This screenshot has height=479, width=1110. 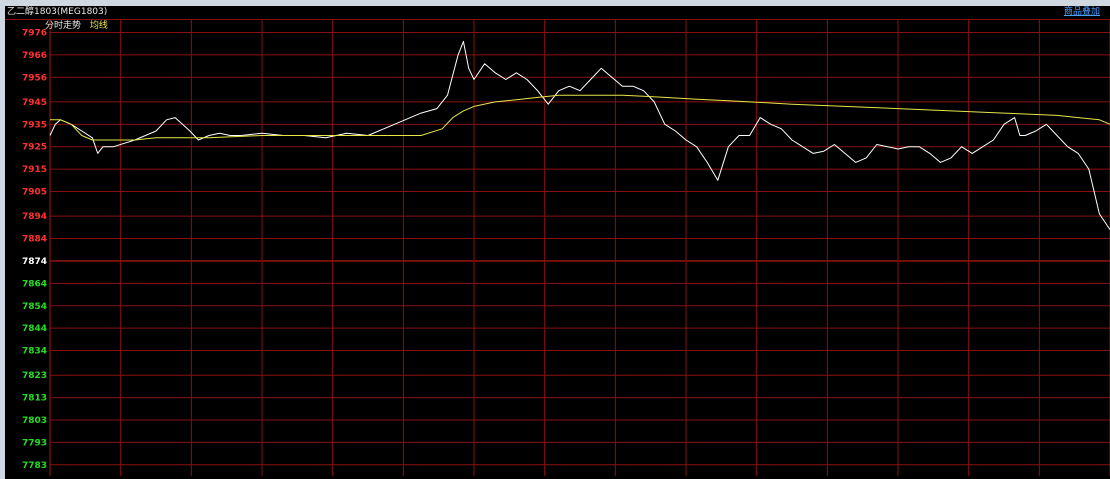 What do you see at coordinates (34, 56) in the screenshot?
I see `y-tick-label: 7966` at bounding box center [34, 56].